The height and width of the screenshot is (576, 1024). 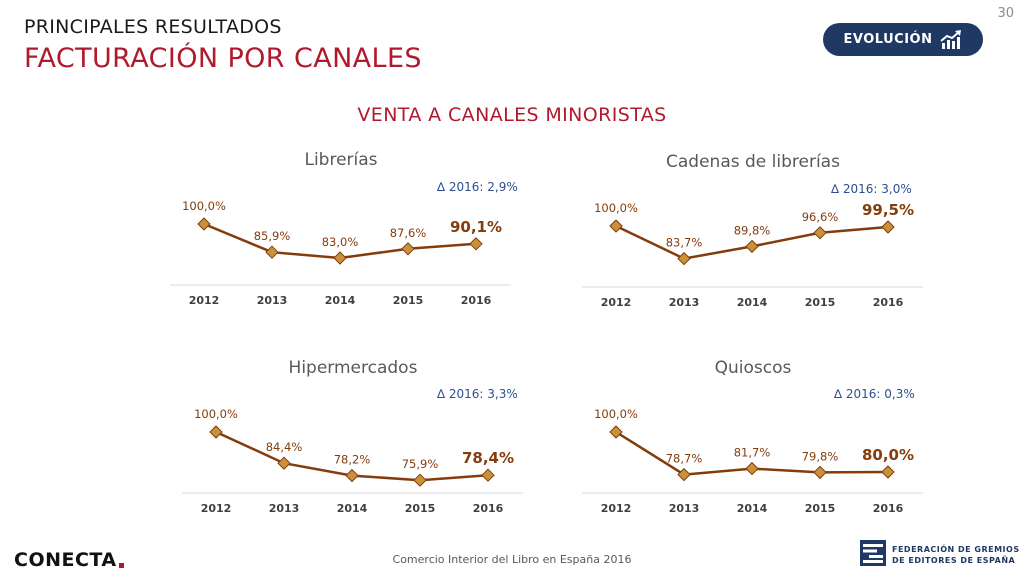 What do you see at coordinates (820, 456) in the screenshot?
I see `data-label: 79,8%` at bounding box center [820, 456].